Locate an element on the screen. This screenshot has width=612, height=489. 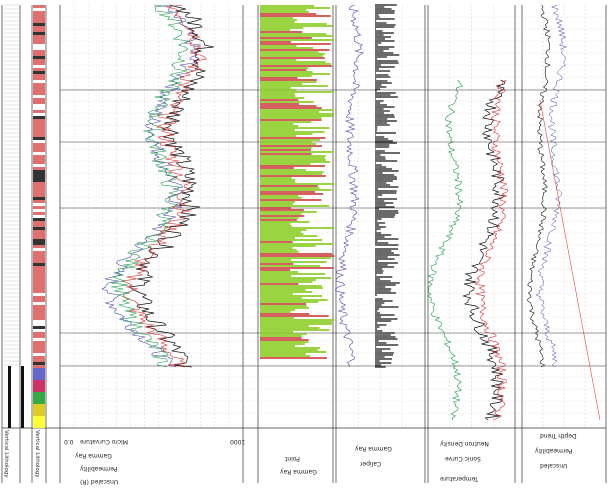
track4-header-3: Temperature is located at coordinates (459, 478).